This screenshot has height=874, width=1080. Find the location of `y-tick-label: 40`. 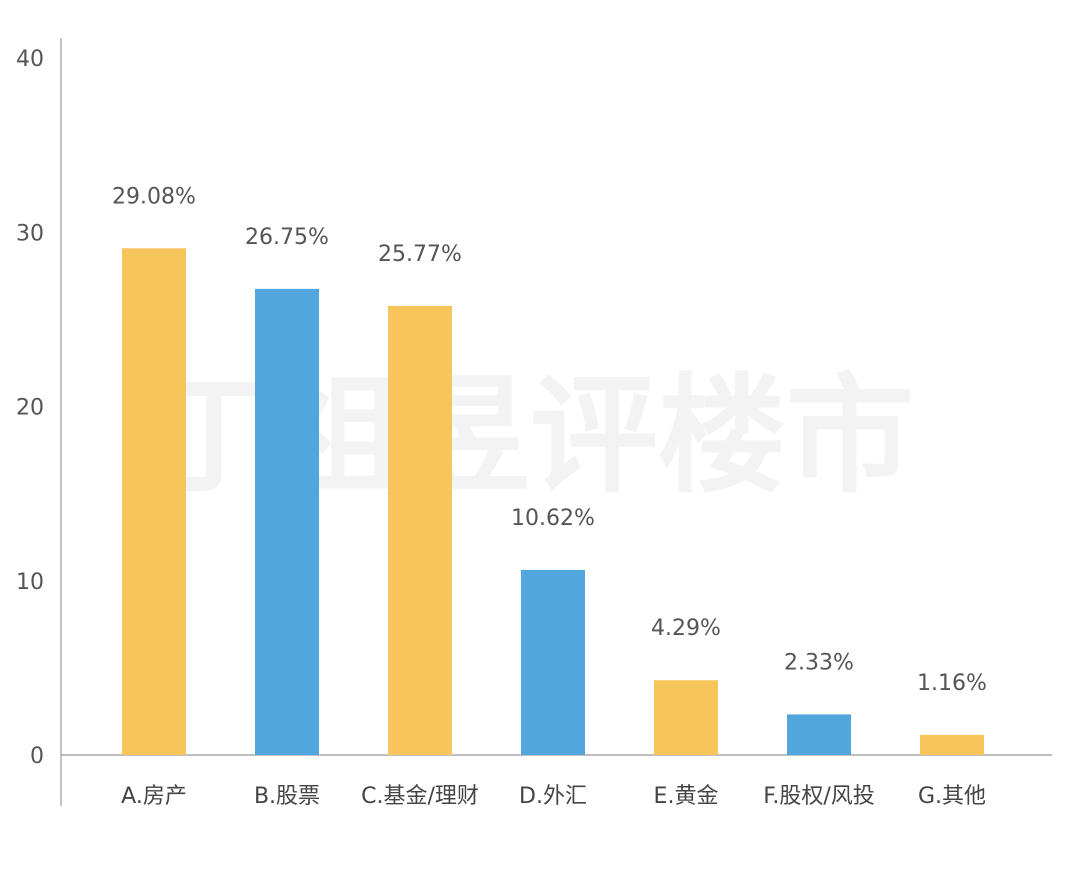

y-tick-label: 40 is located at coordinates (30, 59).